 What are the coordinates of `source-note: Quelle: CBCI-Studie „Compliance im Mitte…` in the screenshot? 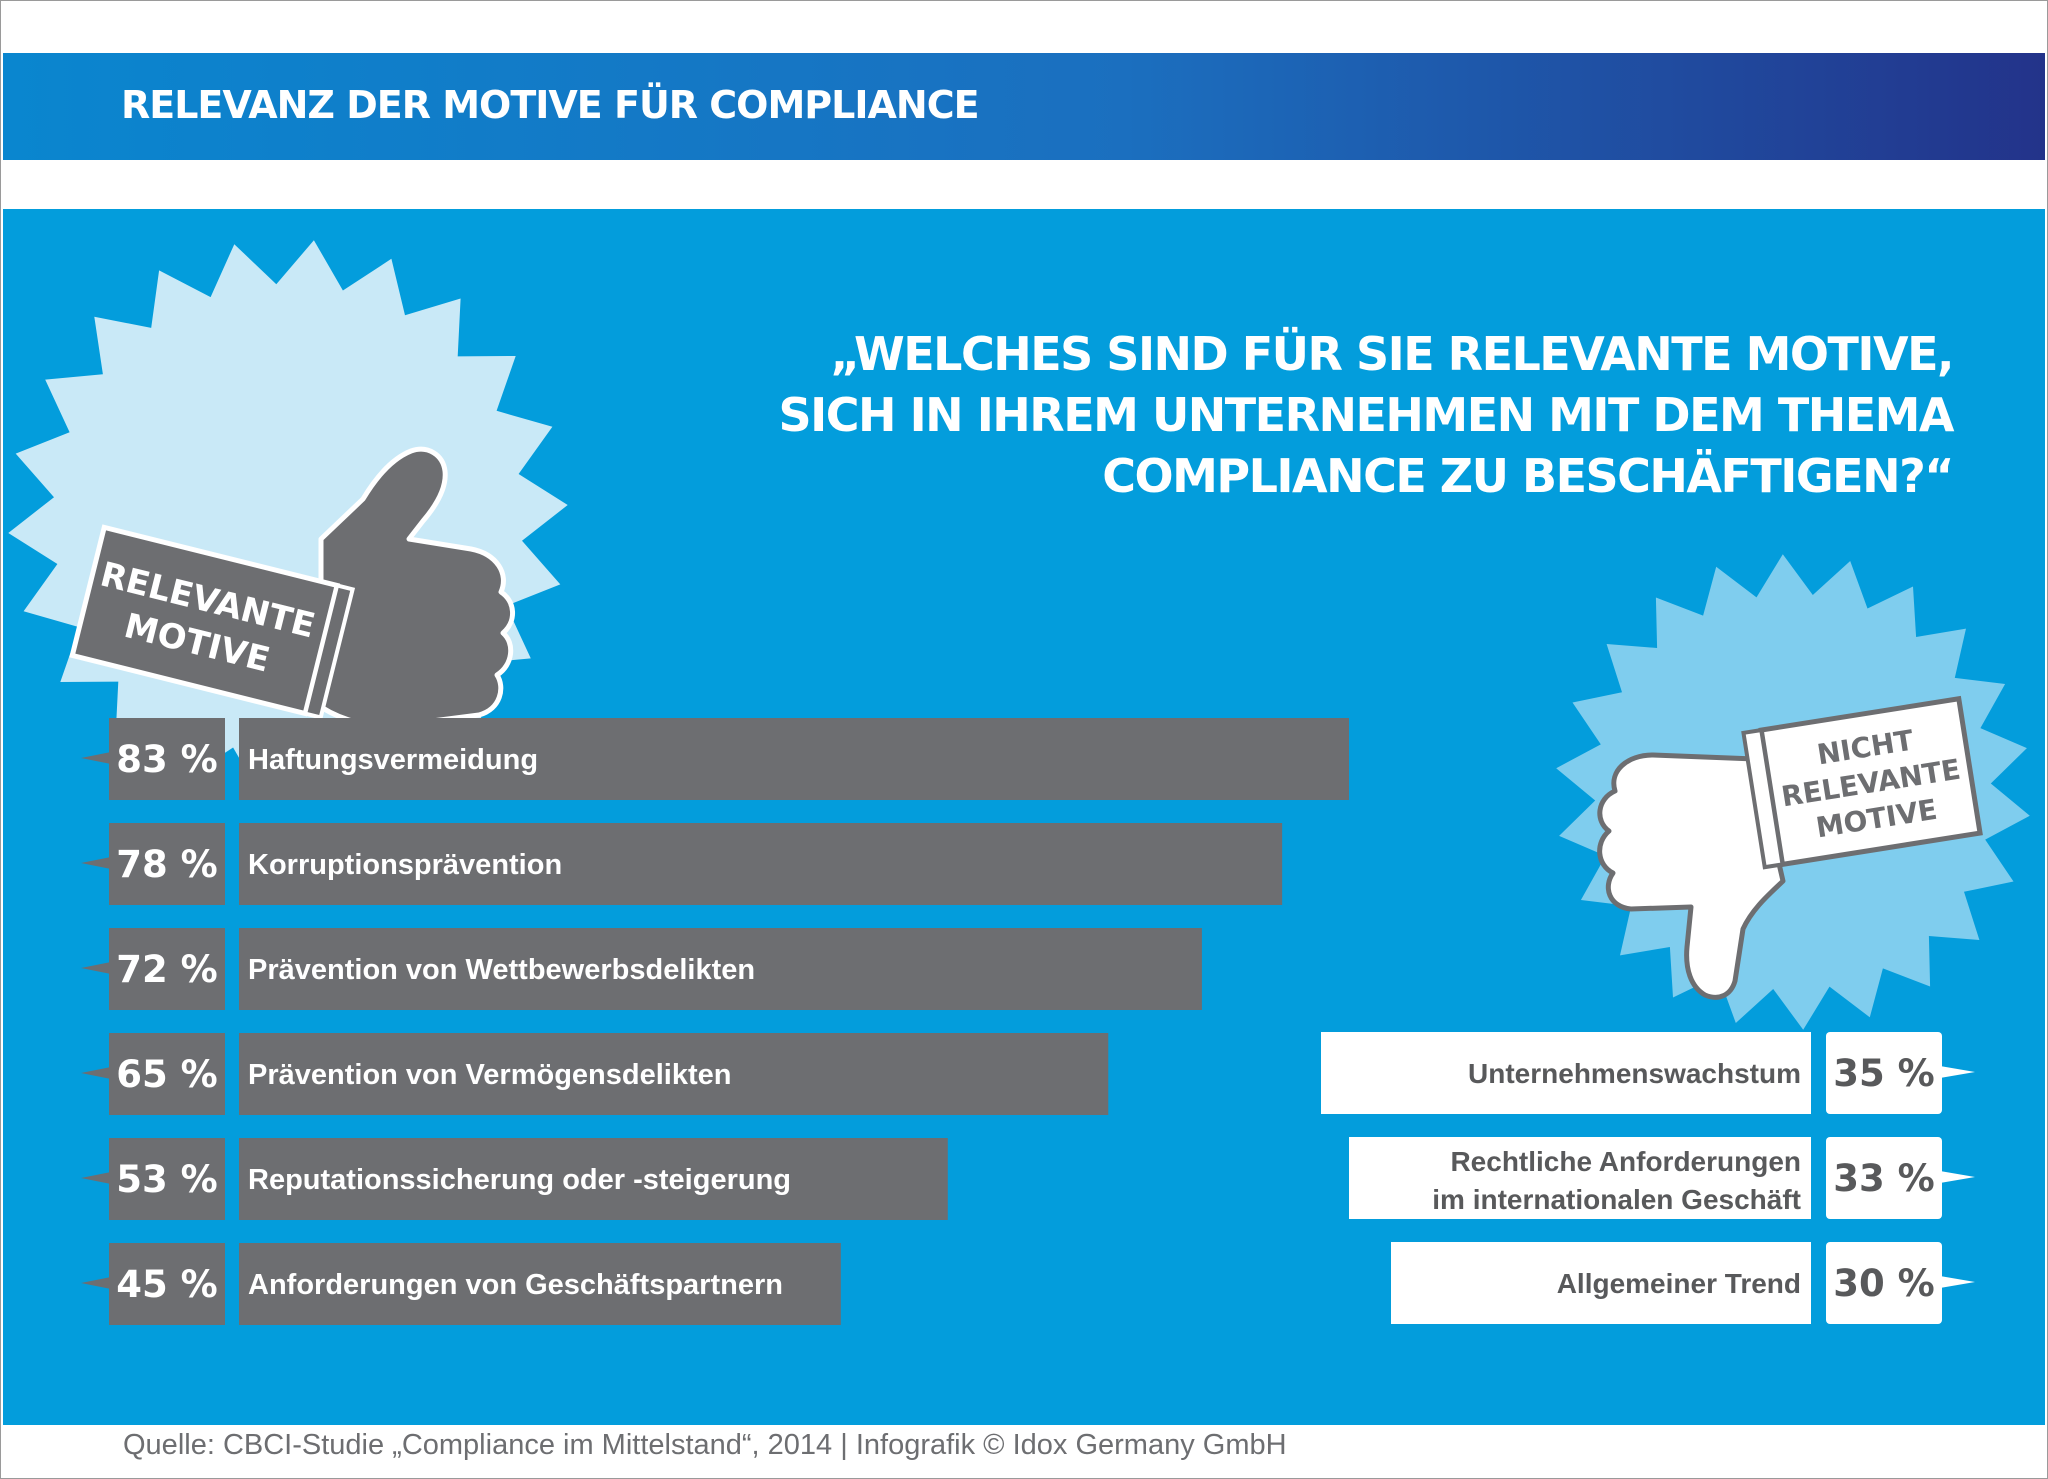 It's located at (705, 1445).